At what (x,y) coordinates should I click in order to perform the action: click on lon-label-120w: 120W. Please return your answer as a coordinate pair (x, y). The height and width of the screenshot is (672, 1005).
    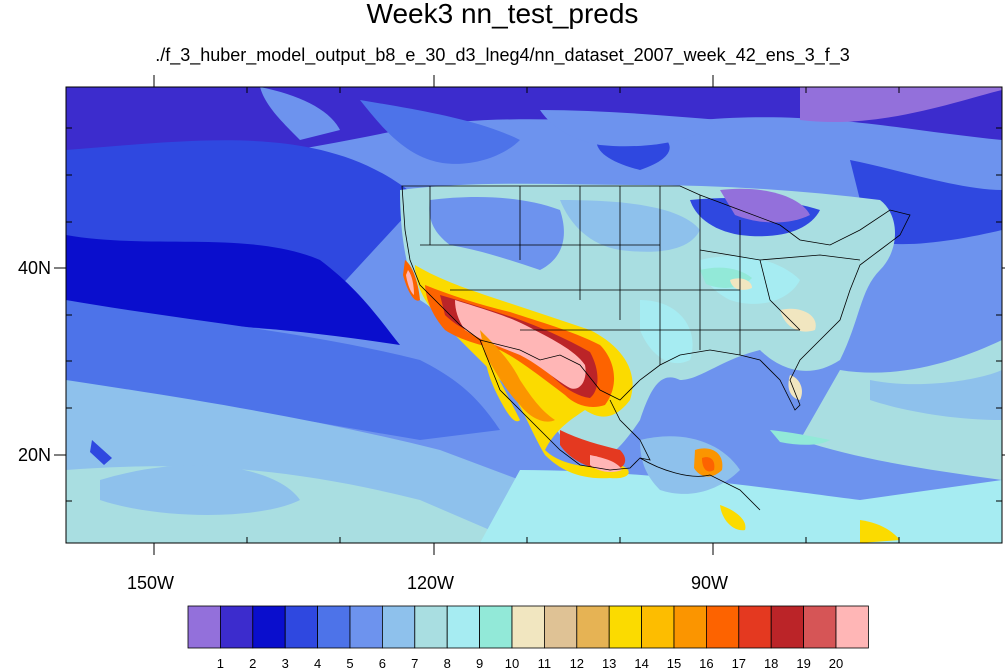
    Looking at the image, I should click on (431, 583).